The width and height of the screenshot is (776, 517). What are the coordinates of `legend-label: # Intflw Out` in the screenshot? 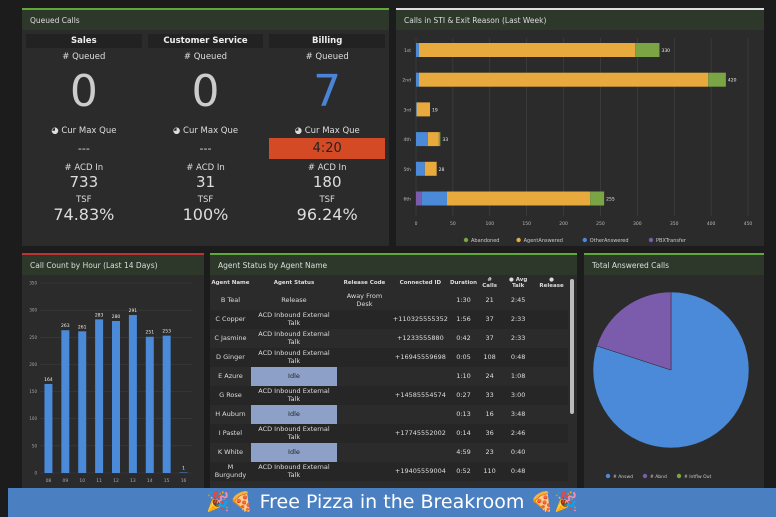 It's located at (697, 477).